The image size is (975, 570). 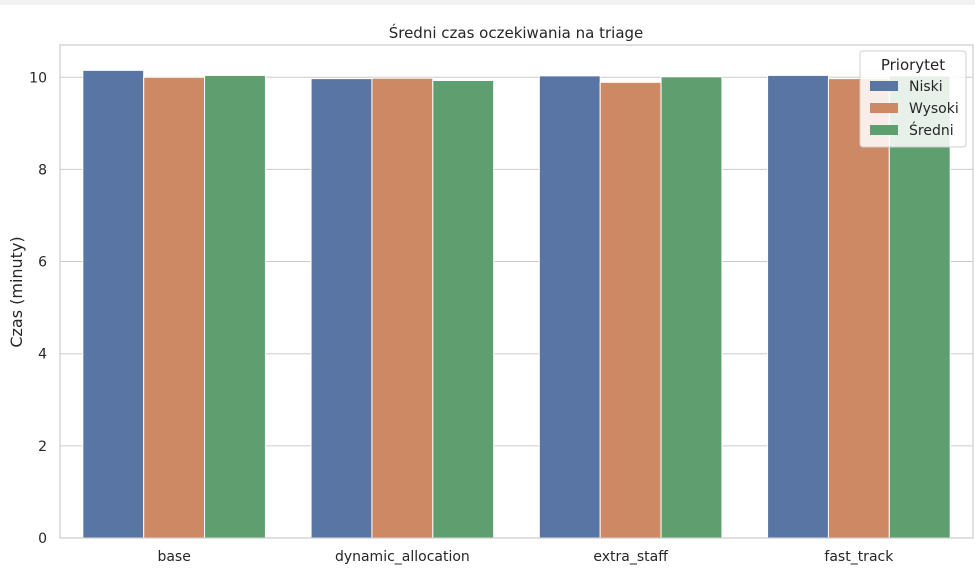 What do you see at coordinates (38, 308) in the screenshot?
I see `y-ticks: 0 2 4 6 8 10` at bounding box center [38, 308].